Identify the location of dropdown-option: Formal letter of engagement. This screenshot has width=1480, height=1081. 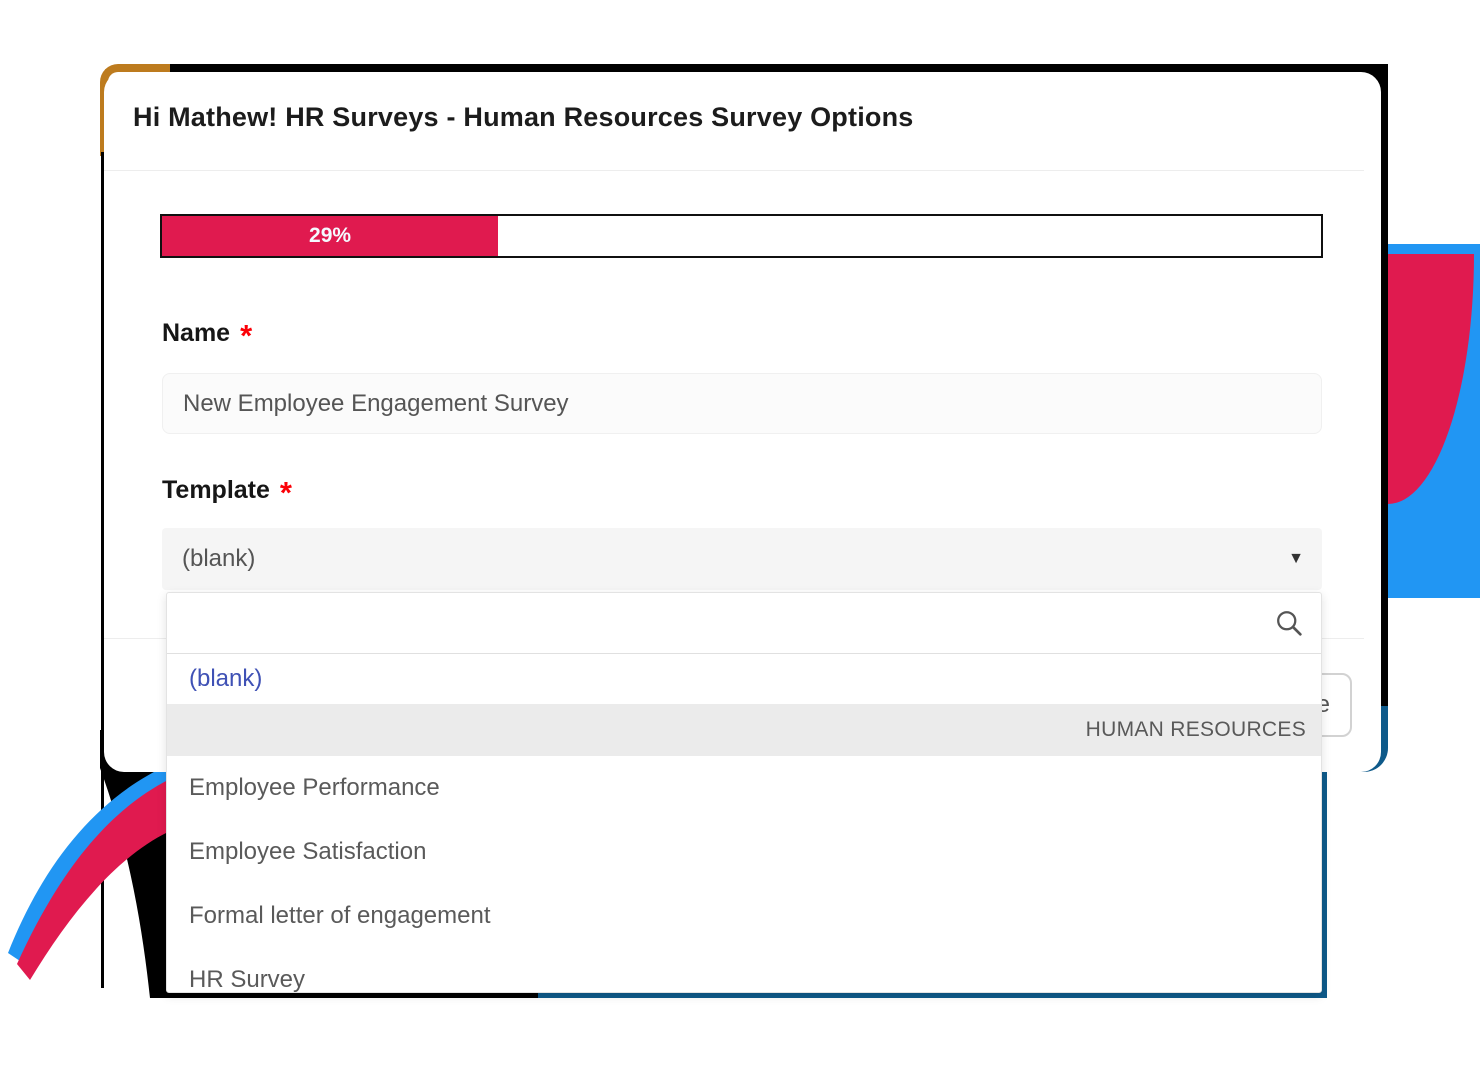
(340, 915).